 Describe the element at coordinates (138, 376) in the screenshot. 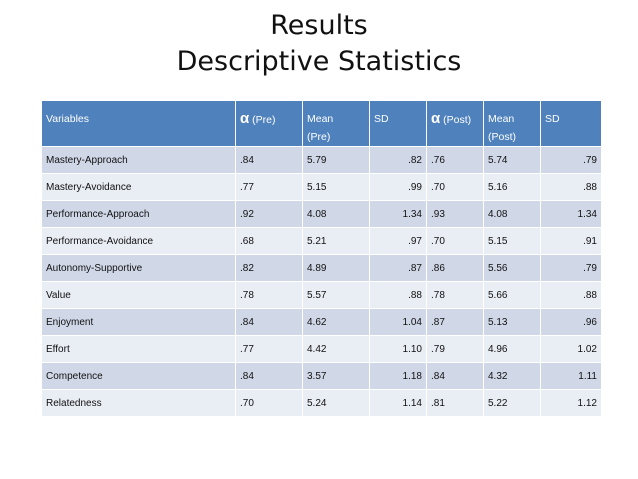

I see `cell-variable: Competence` at that location.